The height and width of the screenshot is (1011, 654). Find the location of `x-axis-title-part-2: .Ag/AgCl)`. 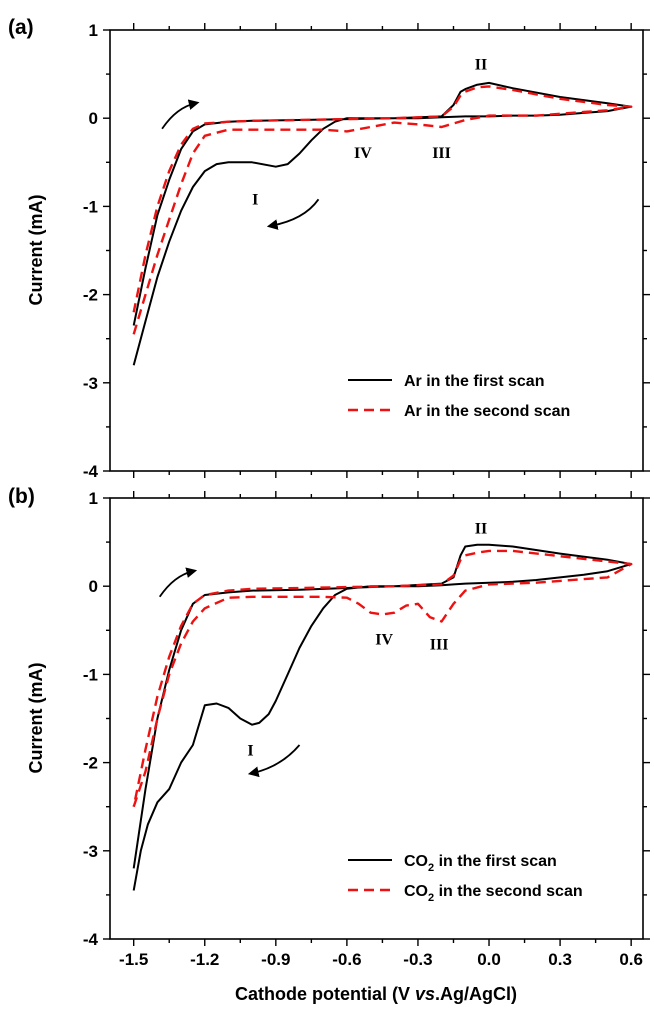

x-axis-title-part-2: .Ag/AgCl) is located at coordinates (476, 994).